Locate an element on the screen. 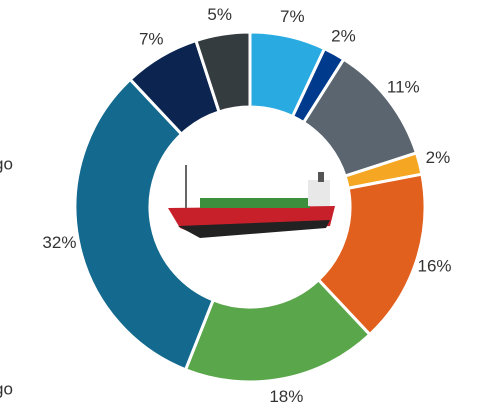 The width and height of the screenshot is (496, 407). ship-funnel is located at coordinates (321, 177).